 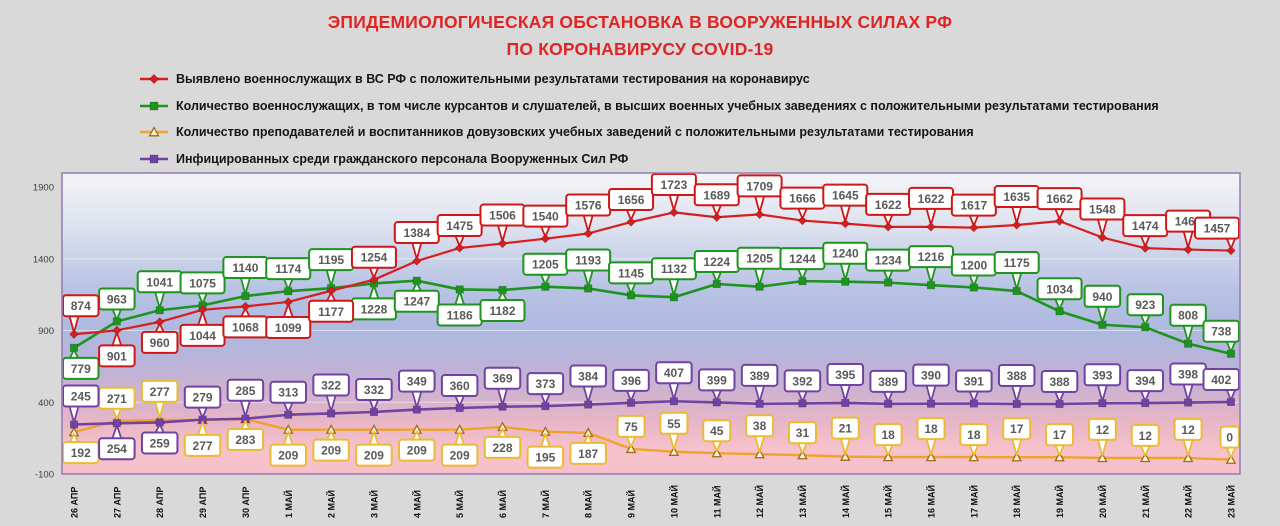 What do you see at coordinates (43, 259) in the screenshot?
I see `y-tick-label: 1400` at bounding box center [43, 259].